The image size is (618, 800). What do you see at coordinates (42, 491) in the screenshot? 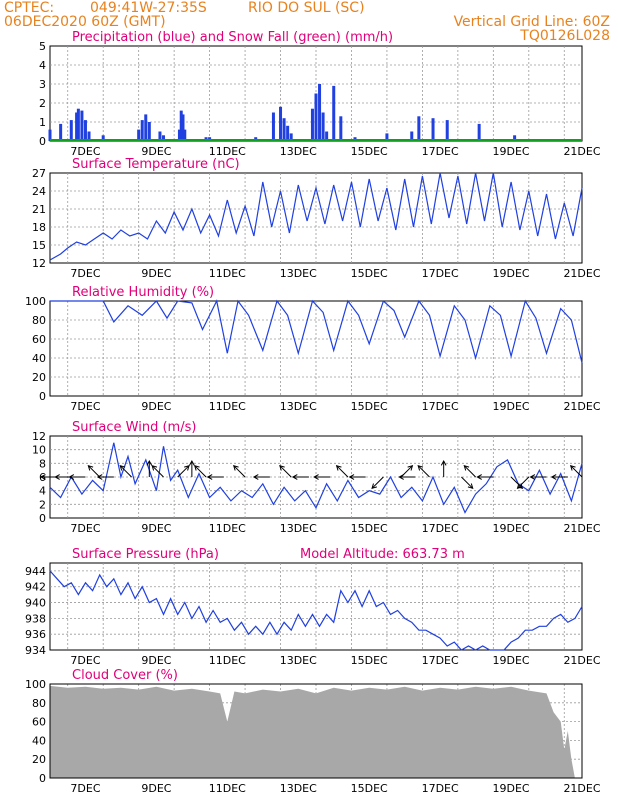
I see `panel-3-y-tick-label: 4` at bounding box center [42, 491].